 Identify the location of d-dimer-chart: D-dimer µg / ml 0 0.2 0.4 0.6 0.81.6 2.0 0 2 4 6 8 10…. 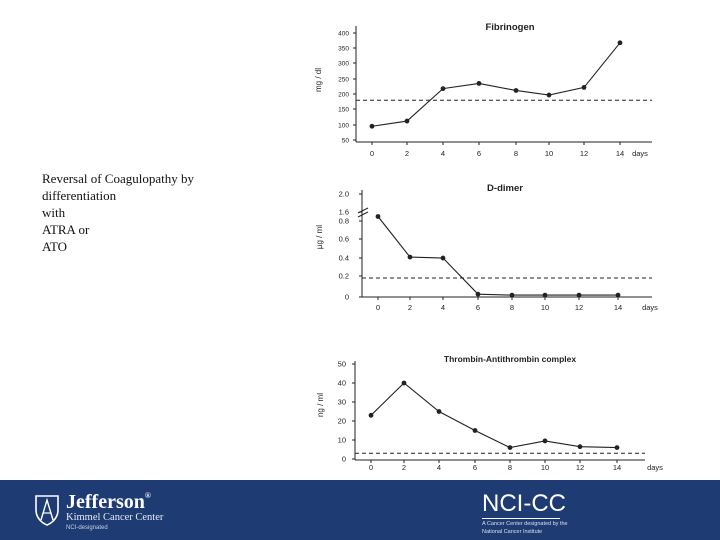
(486, 247).